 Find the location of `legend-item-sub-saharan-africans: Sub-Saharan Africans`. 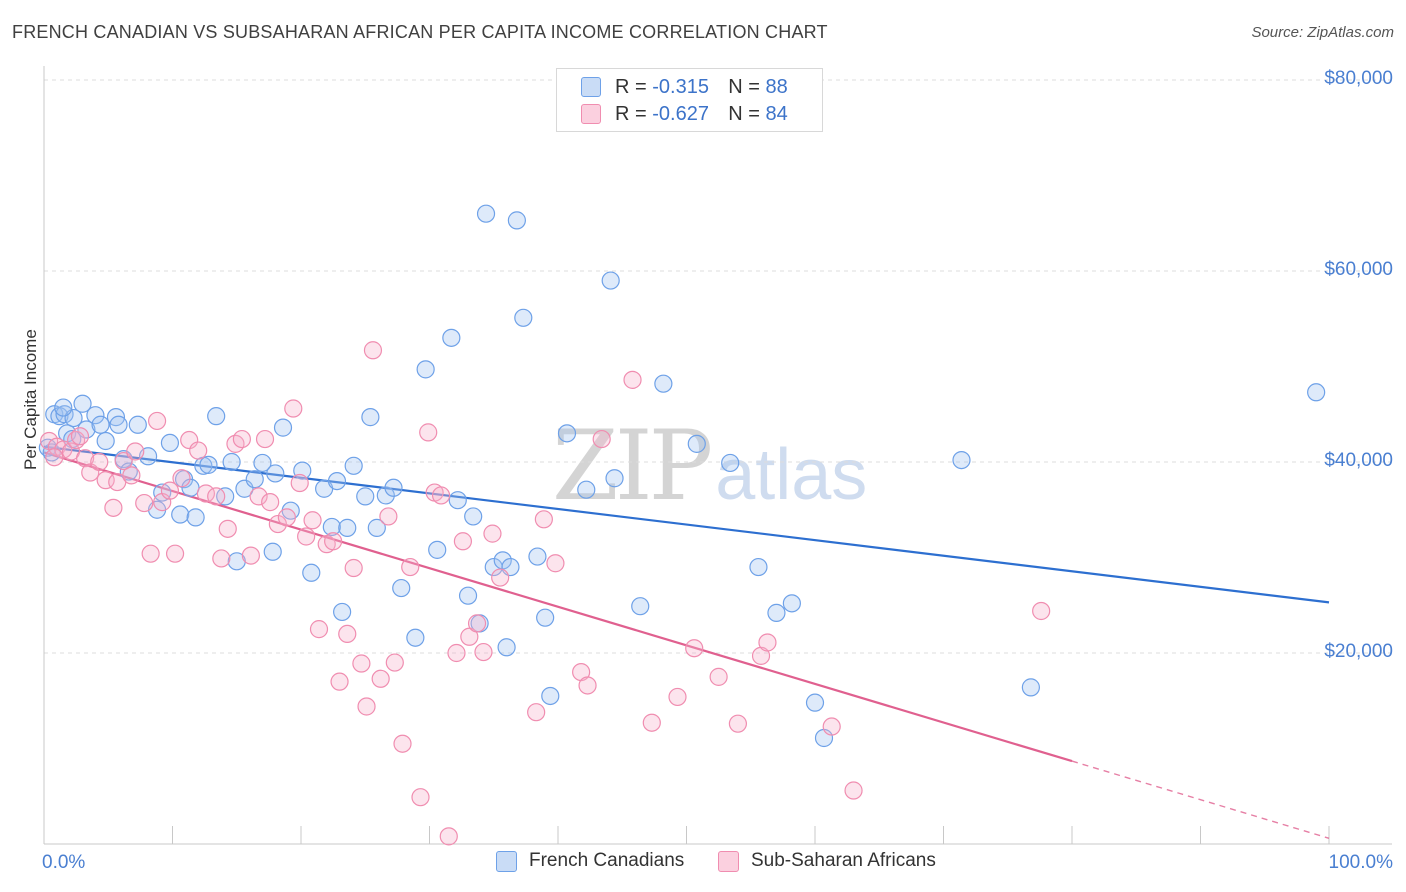

legend-item-sub-saharan-africans: Sub-Saharan Africans is located at coordinates (827, 861).